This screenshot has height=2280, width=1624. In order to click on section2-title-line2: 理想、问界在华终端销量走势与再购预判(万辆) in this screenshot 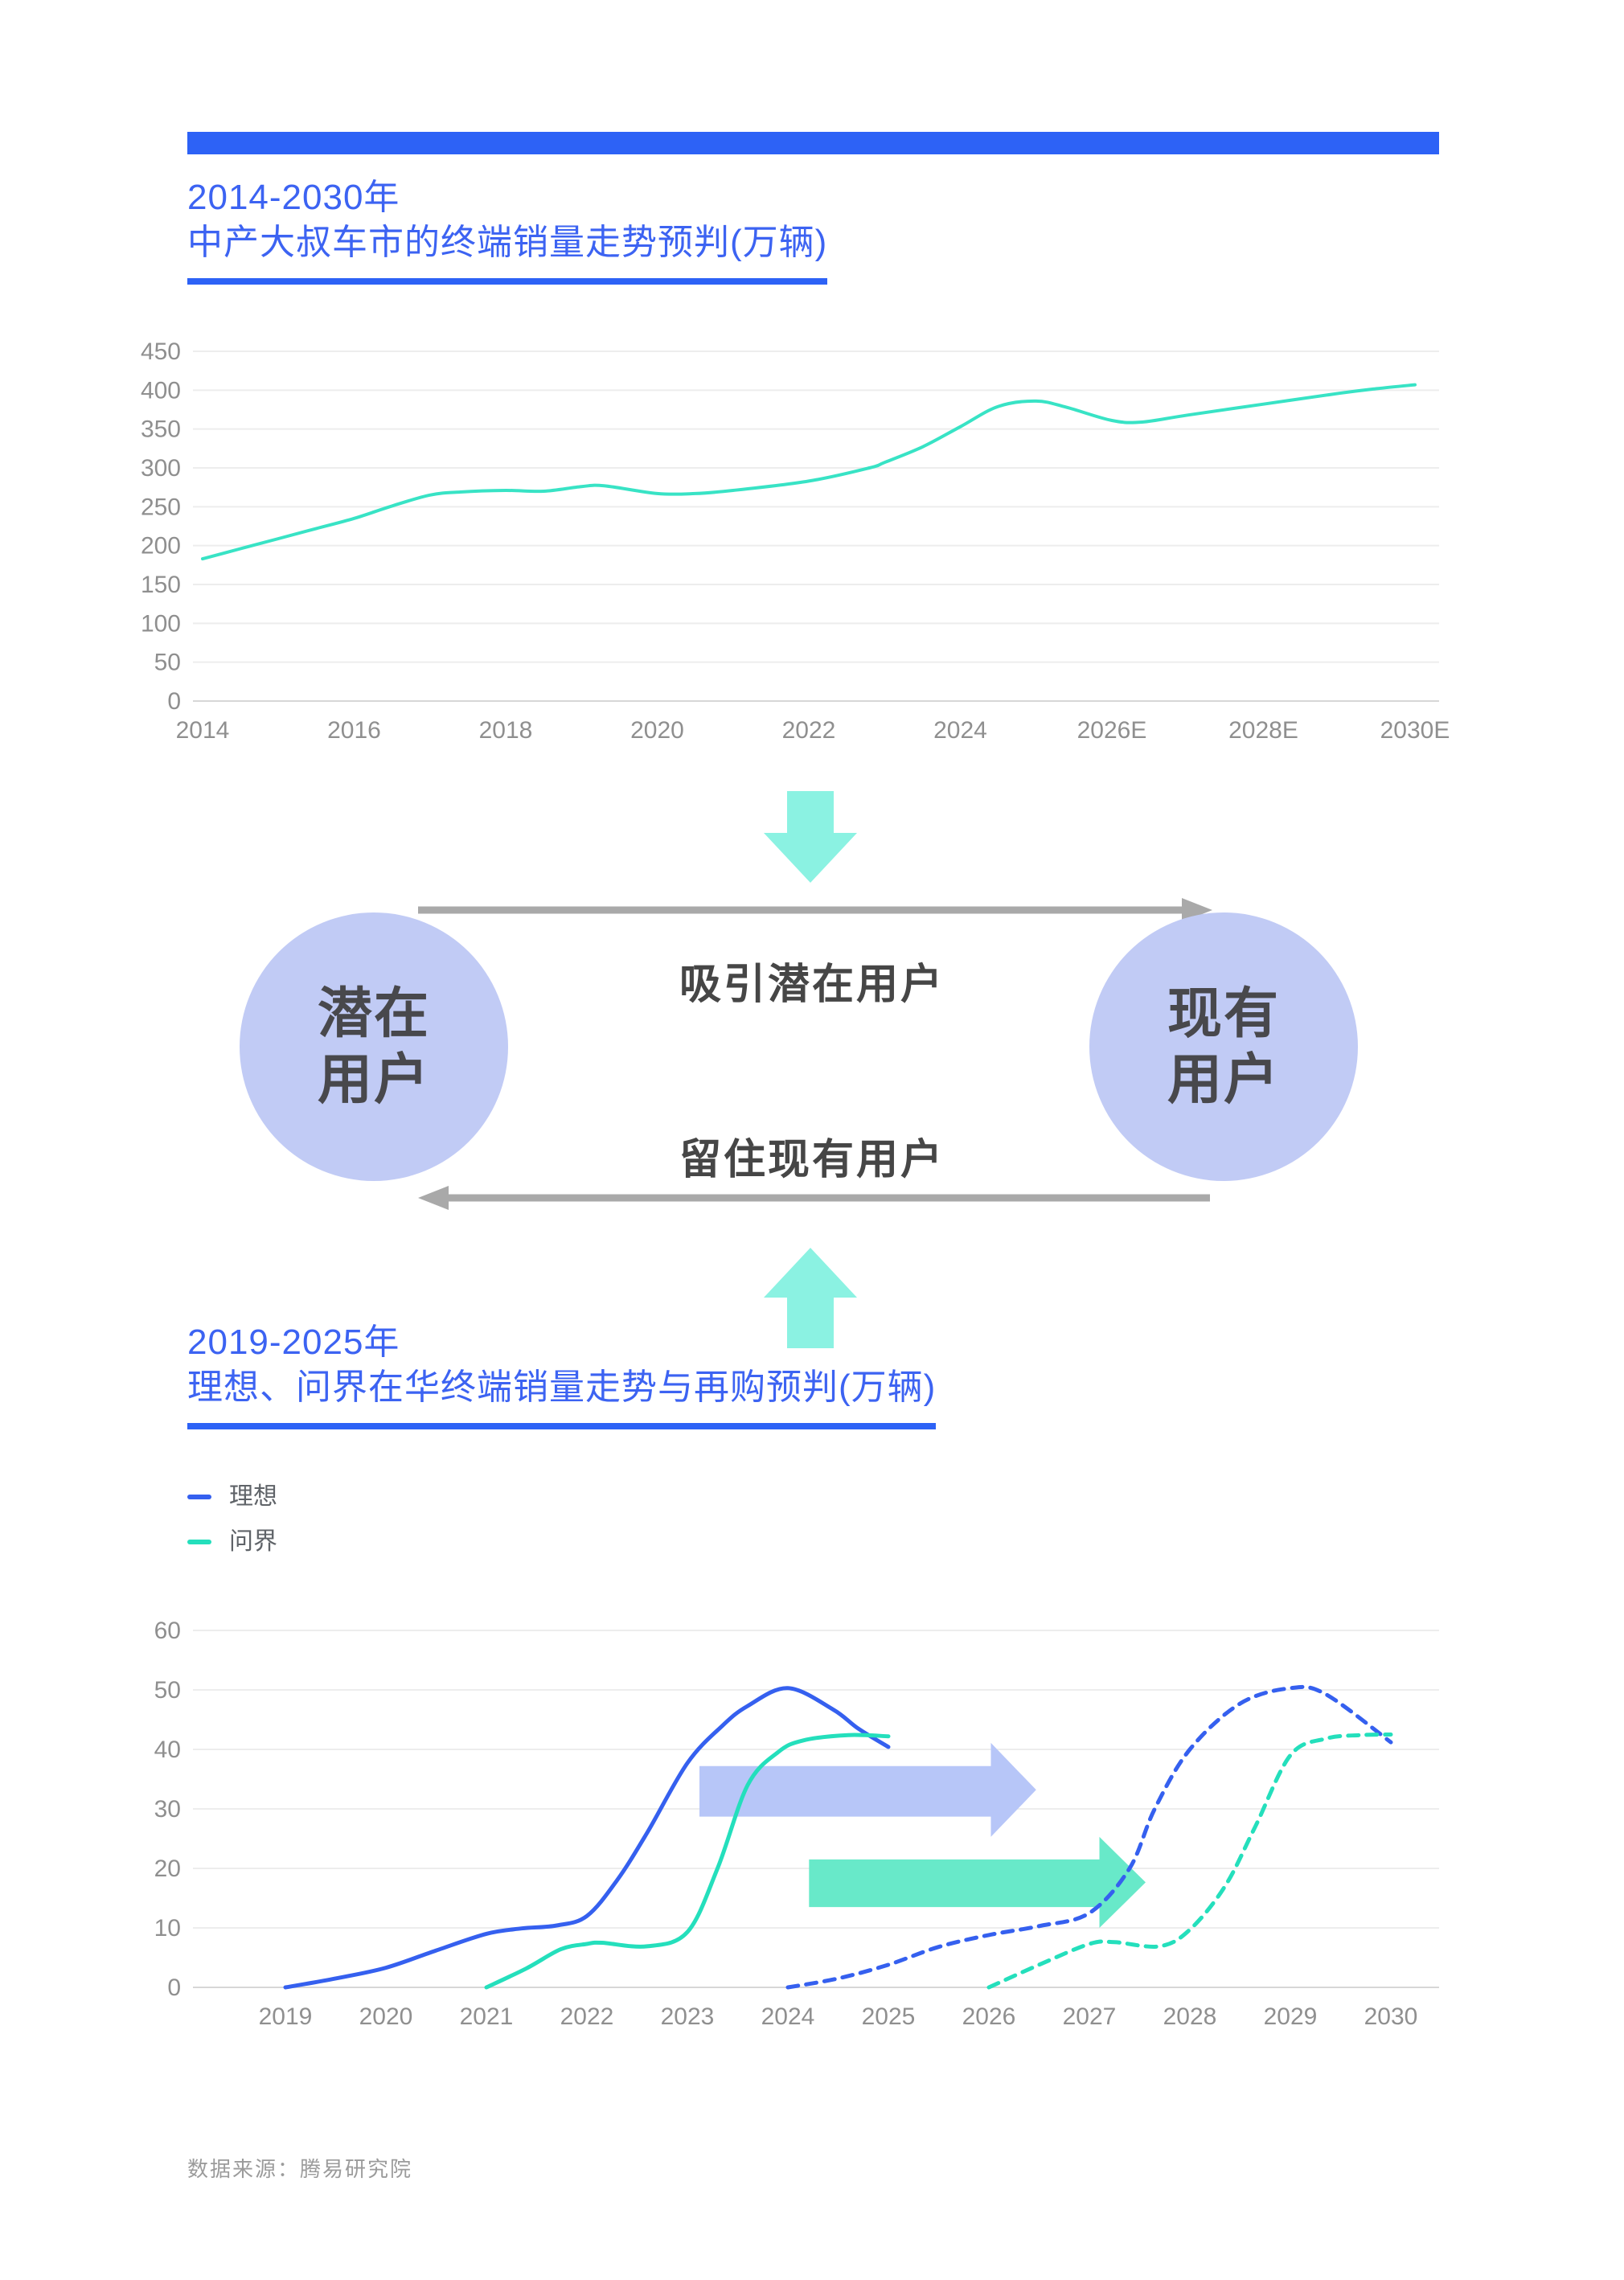, I will do `click(562, 1387)`.